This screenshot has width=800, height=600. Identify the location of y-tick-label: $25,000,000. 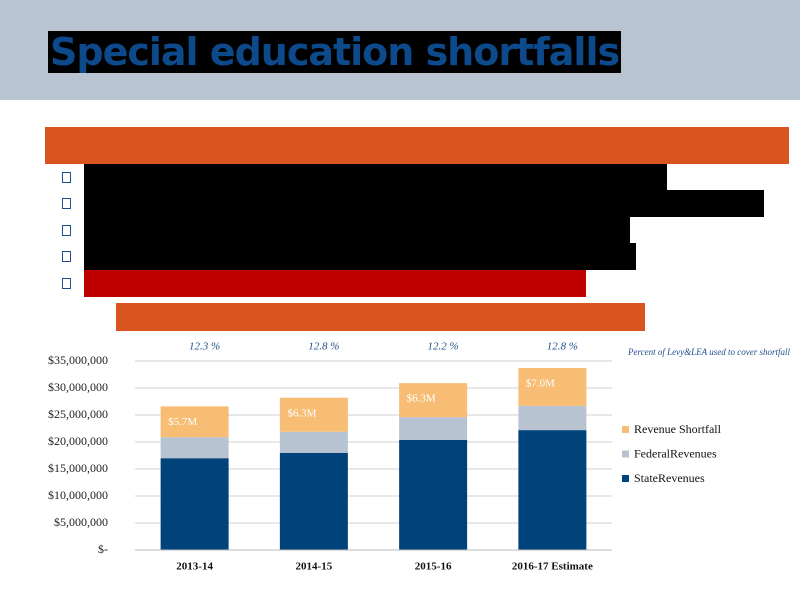
(78, 414).